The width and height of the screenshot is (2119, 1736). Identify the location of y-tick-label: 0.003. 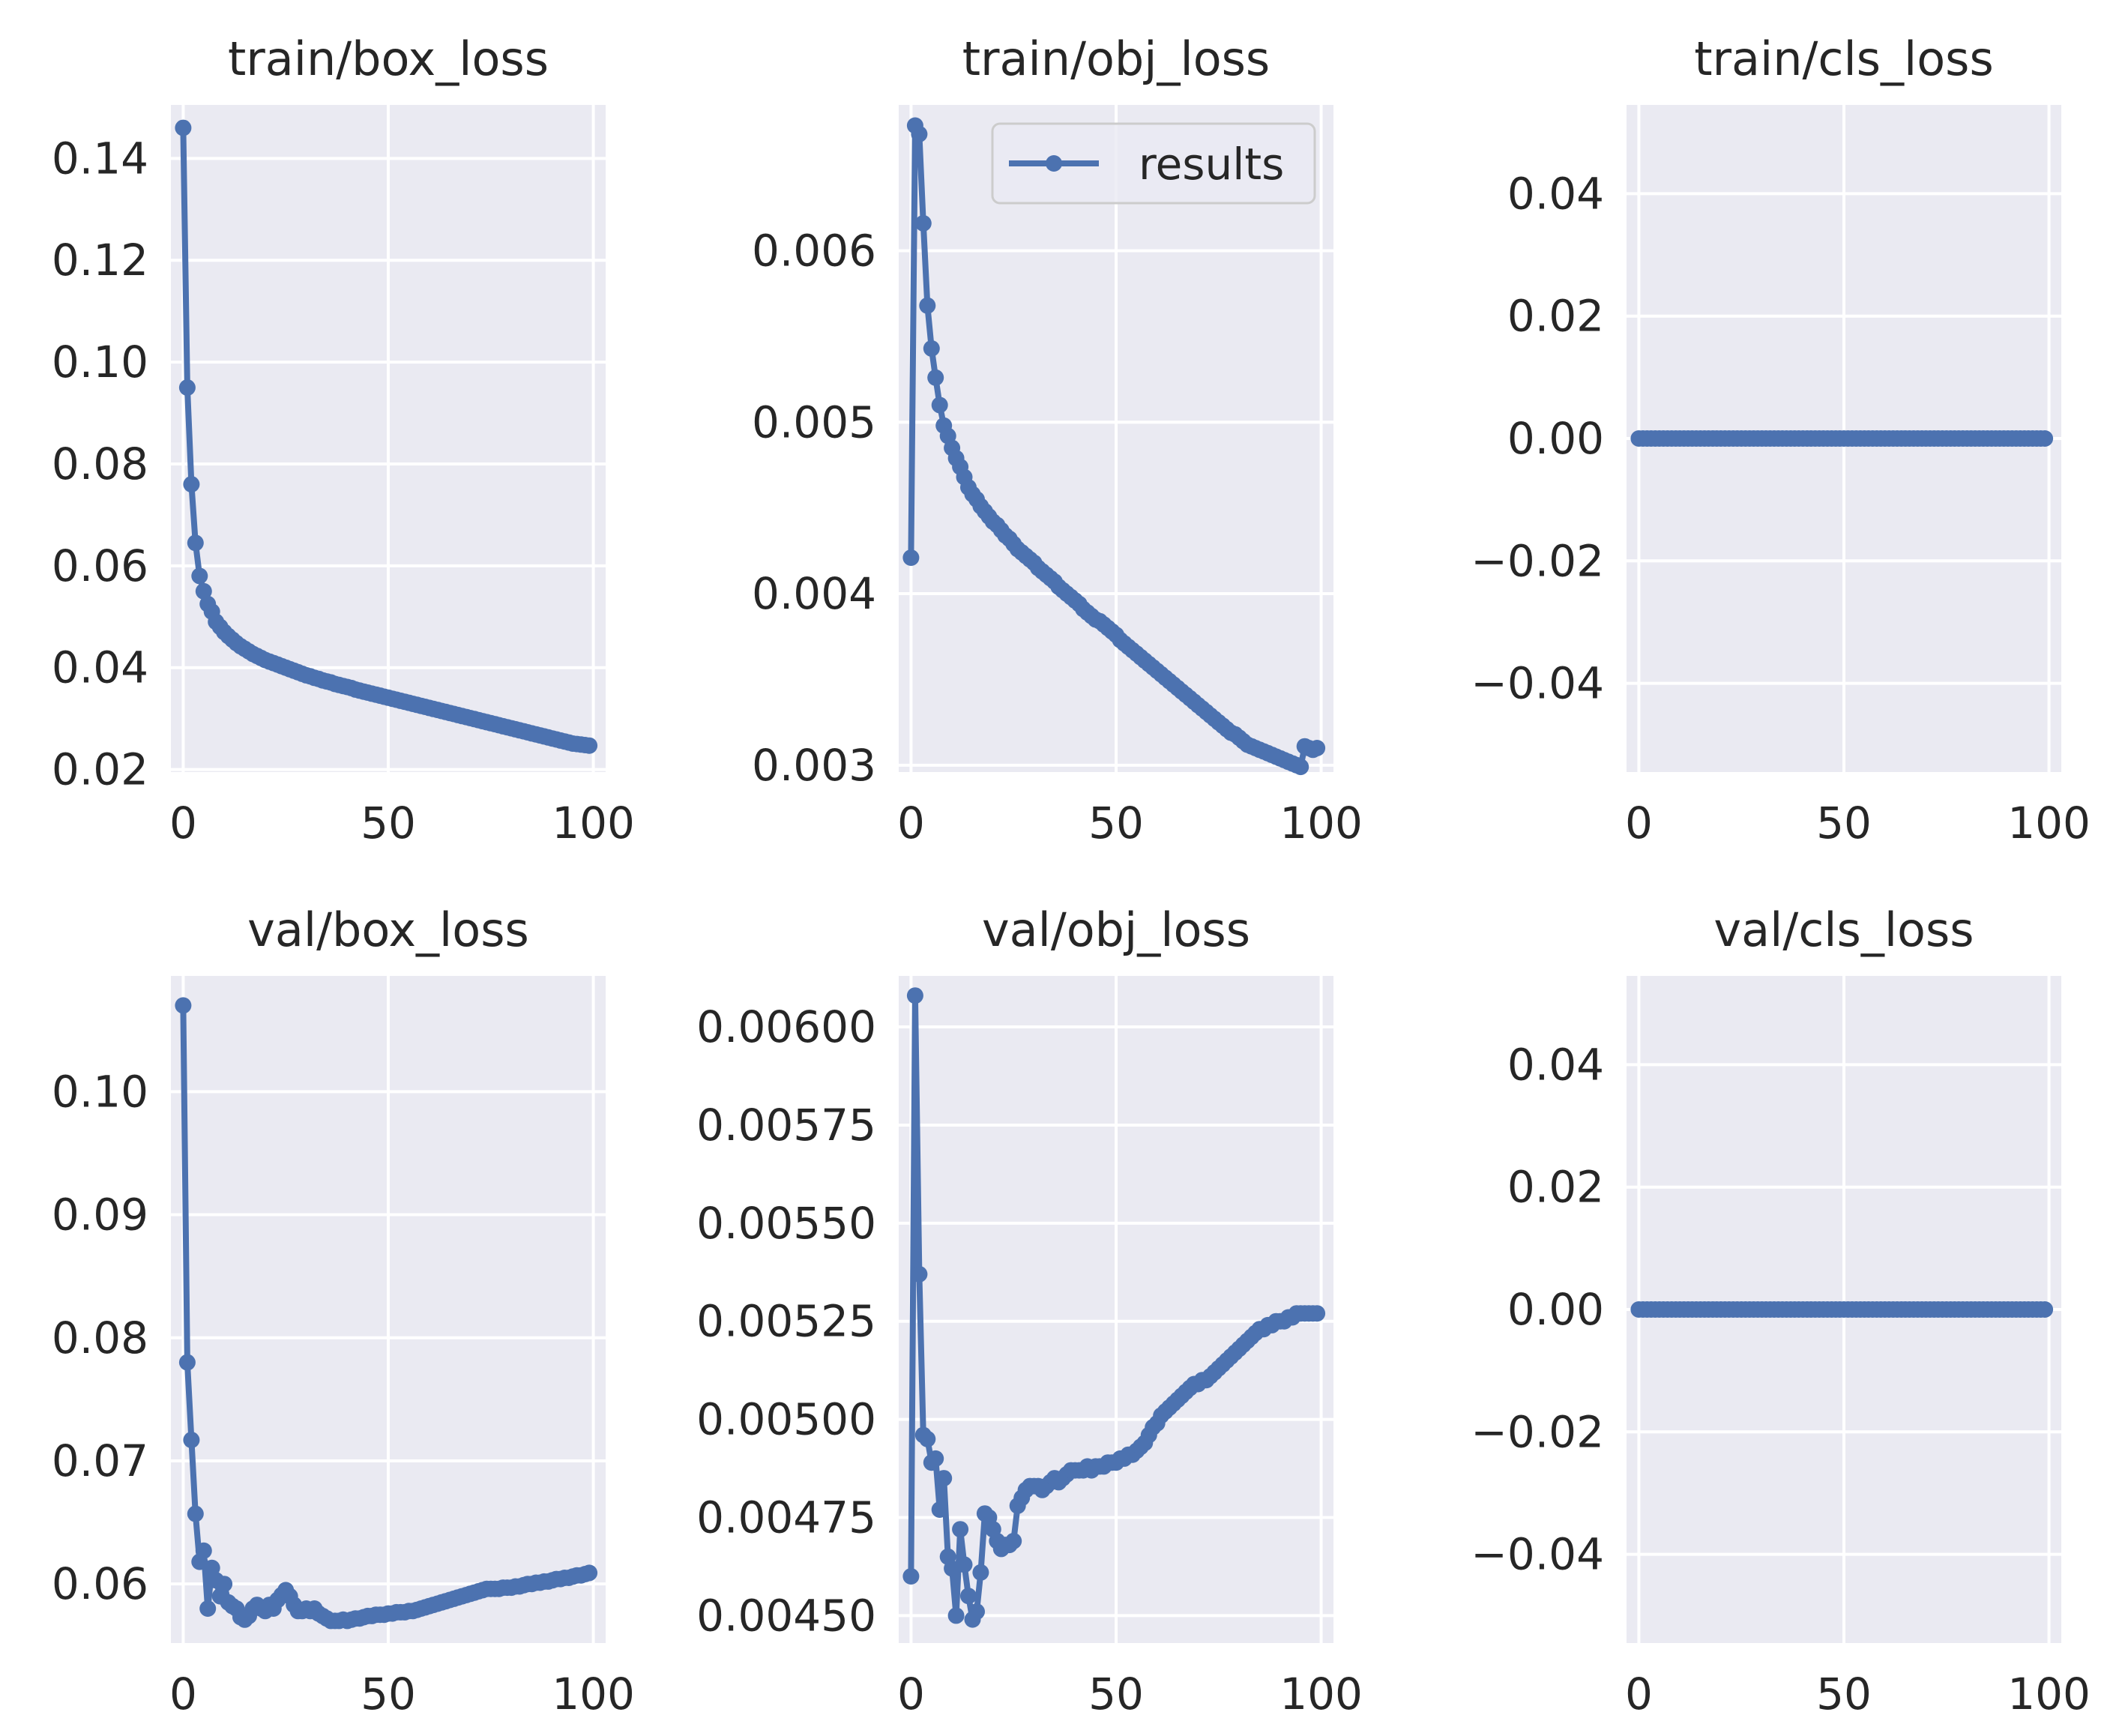
(814, 766).